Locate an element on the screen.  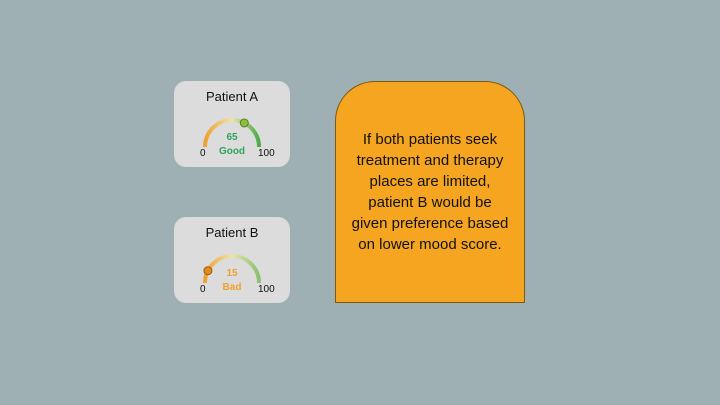
patient-b-gauge is located at coordinates (232, 269).